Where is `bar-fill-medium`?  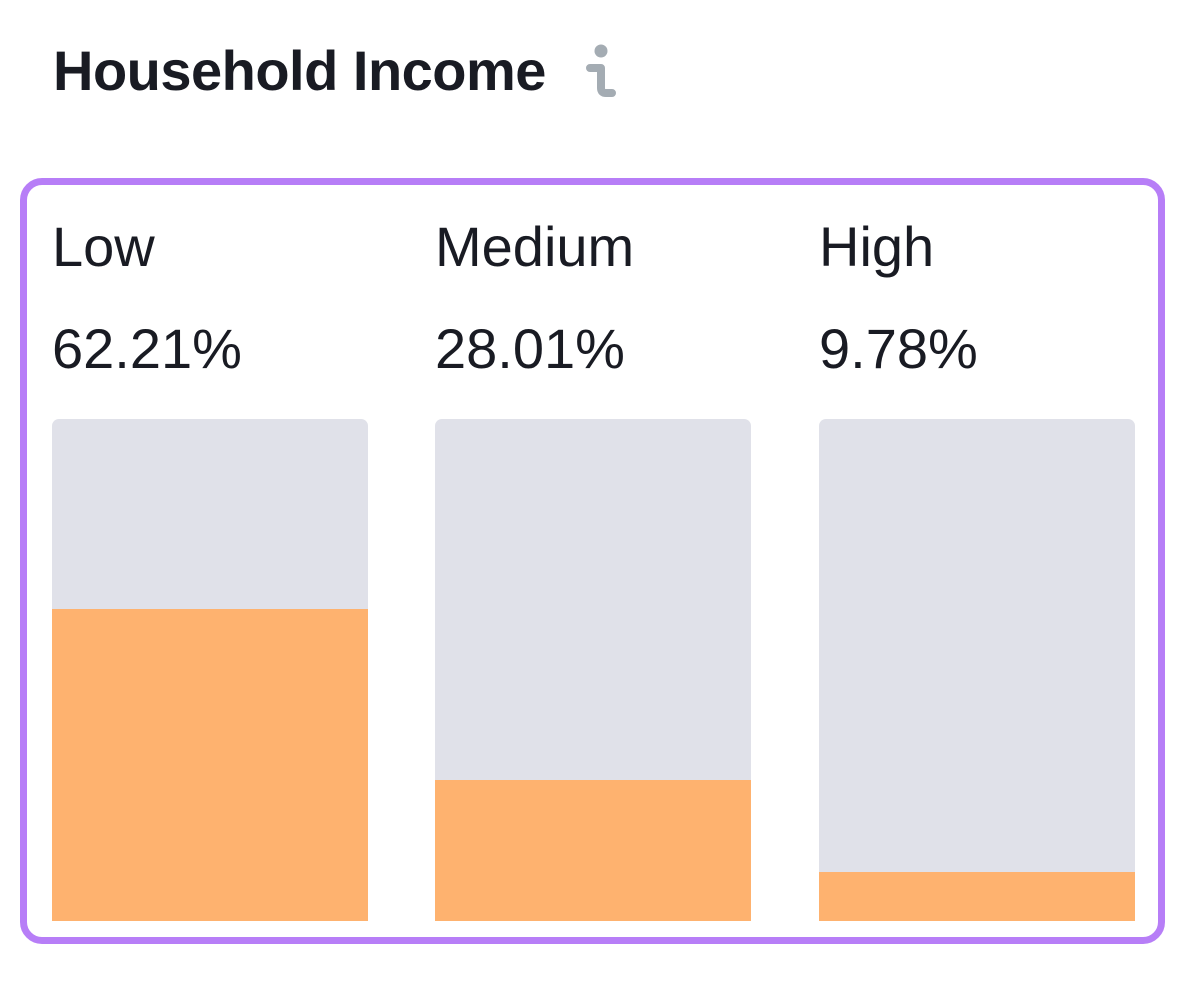
bar-fill-medium is located at coordinates (593, 850).